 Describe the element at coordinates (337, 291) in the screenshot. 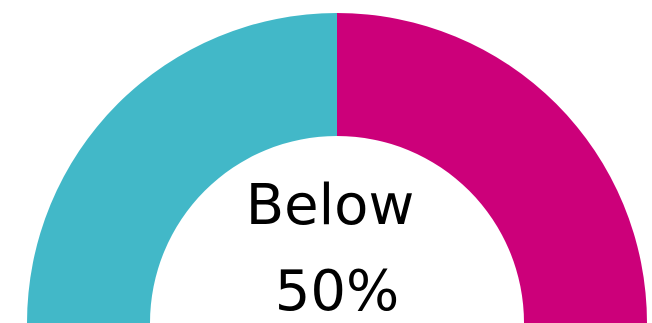

I see `center-label: 50%` at that location.